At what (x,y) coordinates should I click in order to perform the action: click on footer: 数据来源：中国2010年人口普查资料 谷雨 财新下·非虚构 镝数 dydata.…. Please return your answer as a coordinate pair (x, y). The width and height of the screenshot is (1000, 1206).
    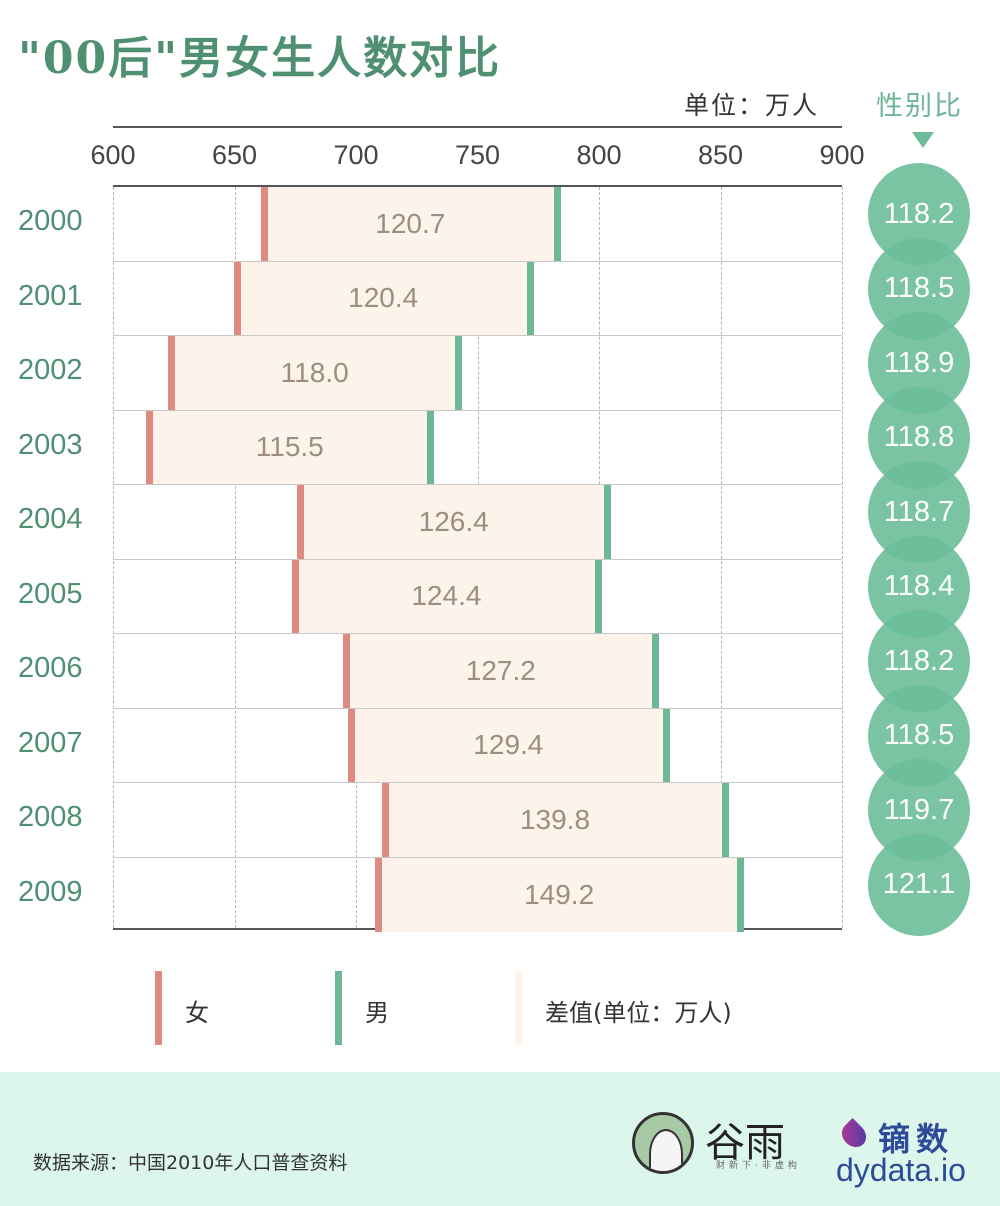
    Looking at the image, I should click on (500, 1139).